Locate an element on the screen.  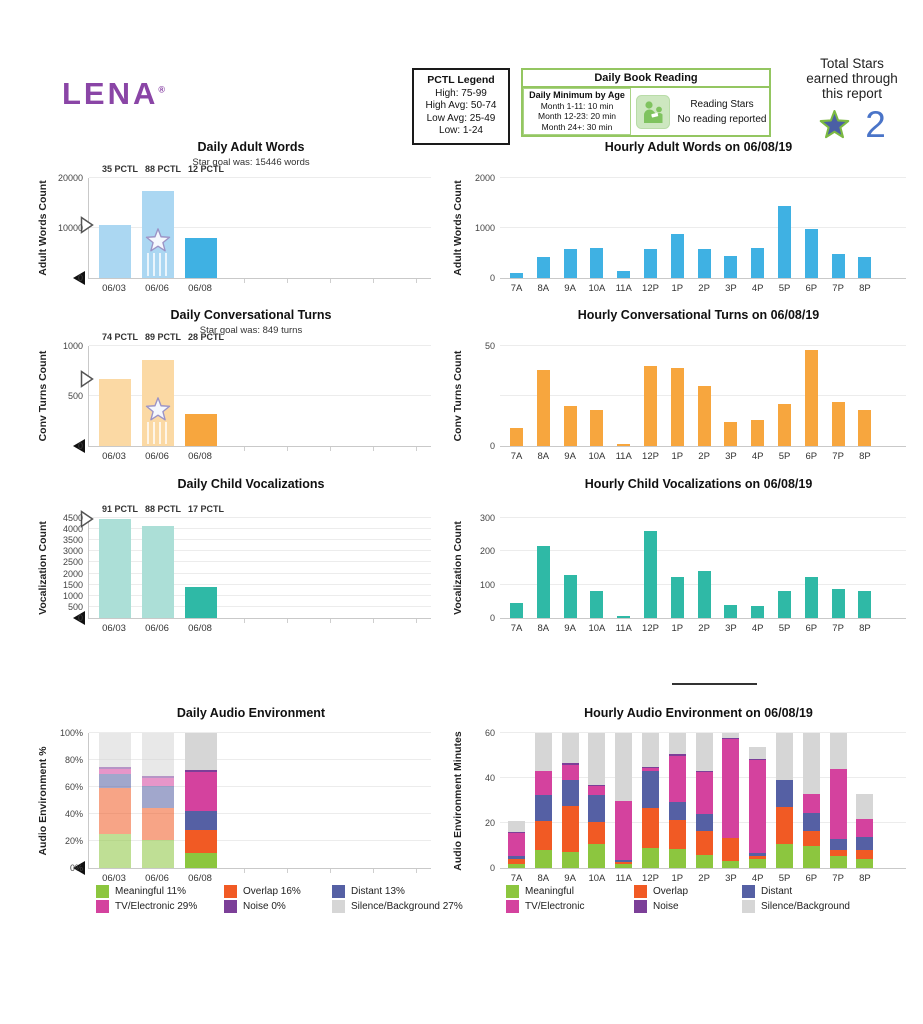
segment-meaningful is located at coordinates (677, 858).